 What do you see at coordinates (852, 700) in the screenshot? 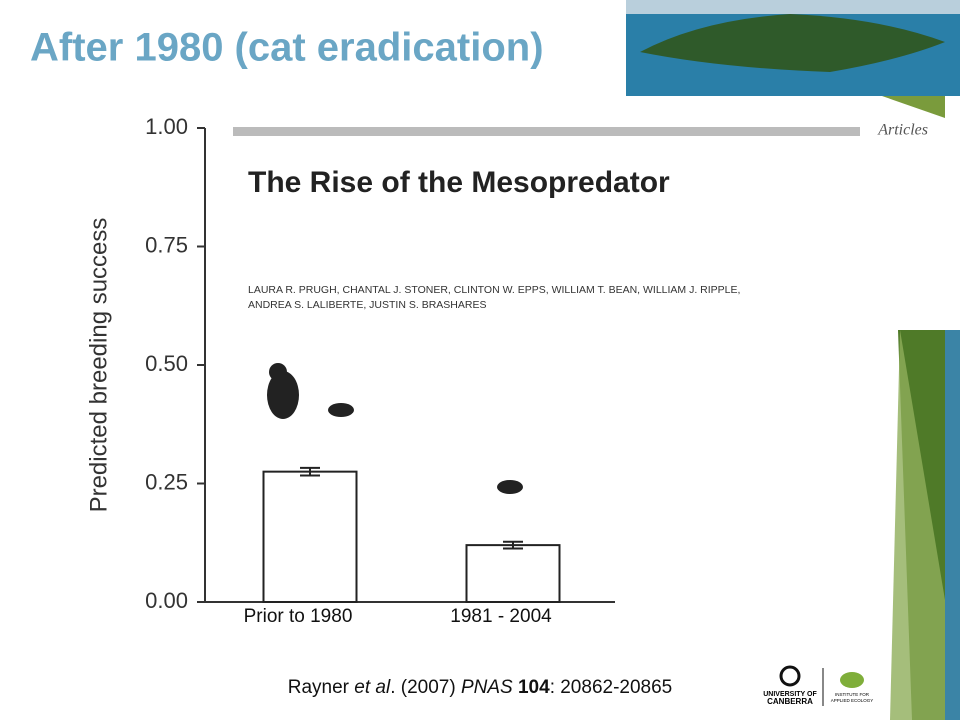
I see `logo-text: APPLIED ECOLOGY` at bounding box center [852, 700].